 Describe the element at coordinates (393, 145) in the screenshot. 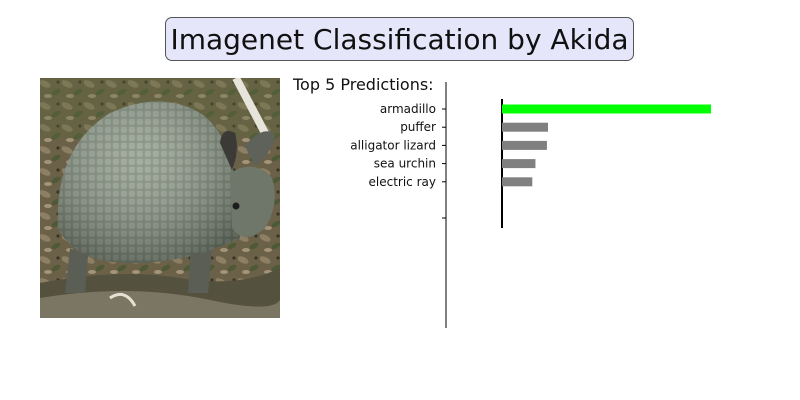

I see `category-label: alligator lizard` at that location.